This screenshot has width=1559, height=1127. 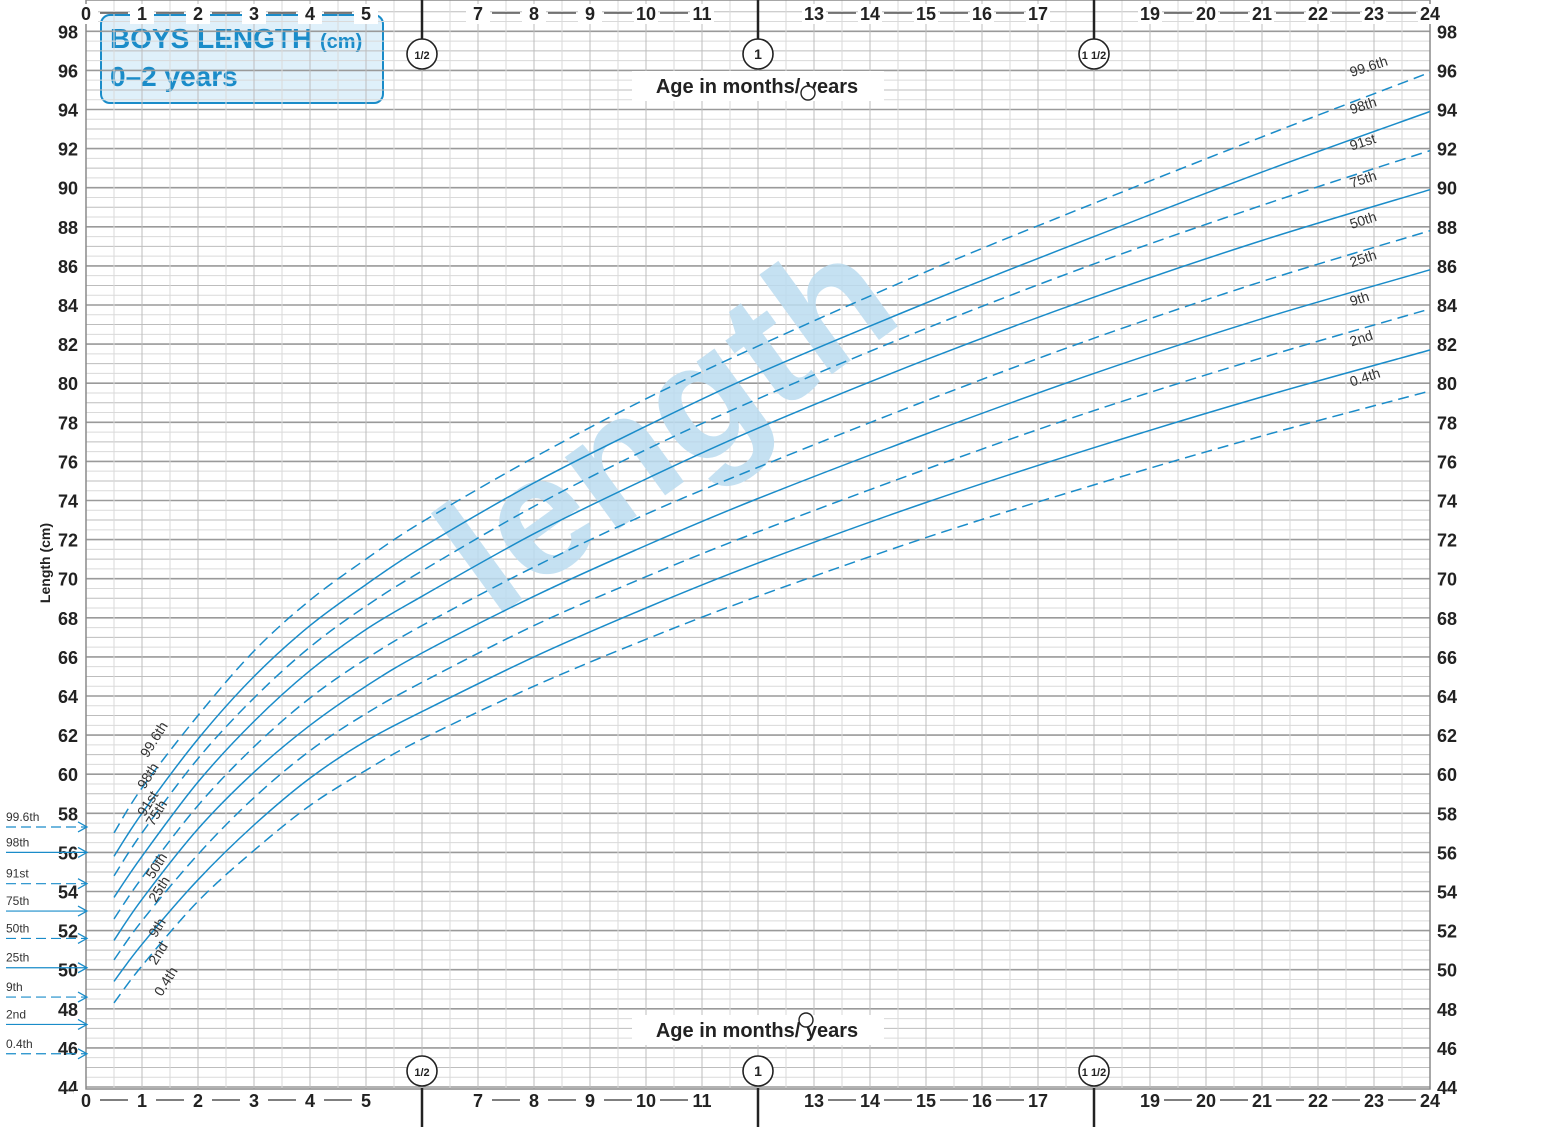 I want to click on x-tick-label-bottom: 1, so click(x=142, y=1101).